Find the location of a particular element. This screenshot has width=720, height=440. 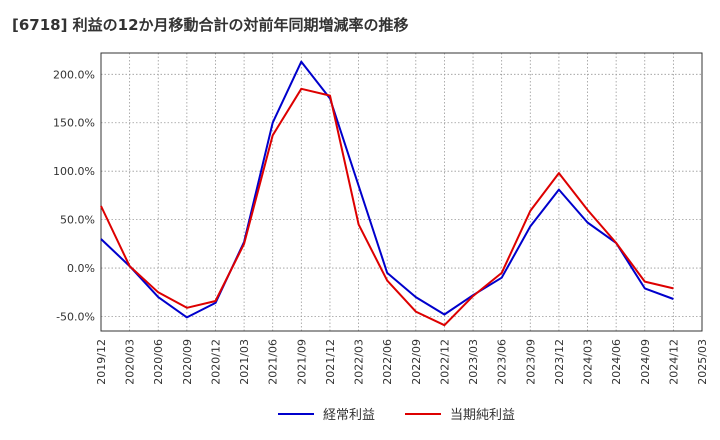

legend: 経常利益 当期純利益 is located at coordinates (360, 416).